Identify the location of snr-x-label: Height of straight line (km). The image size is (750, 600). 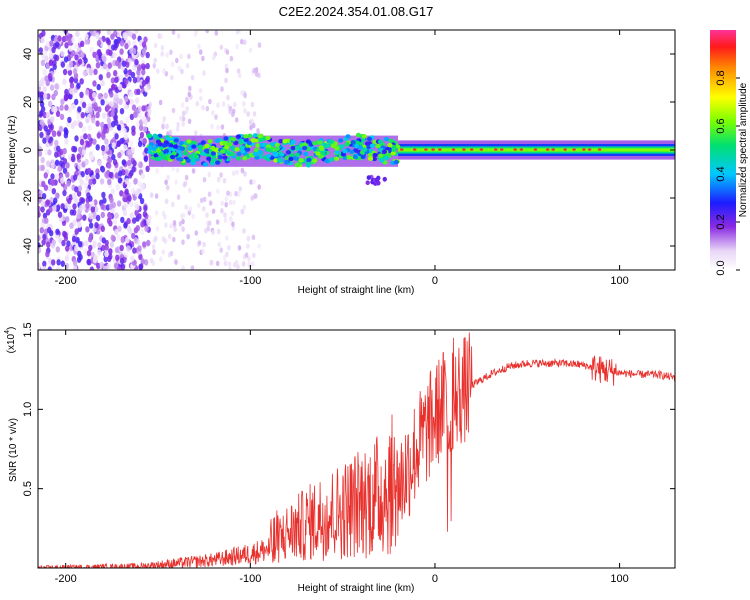
(356, 588).